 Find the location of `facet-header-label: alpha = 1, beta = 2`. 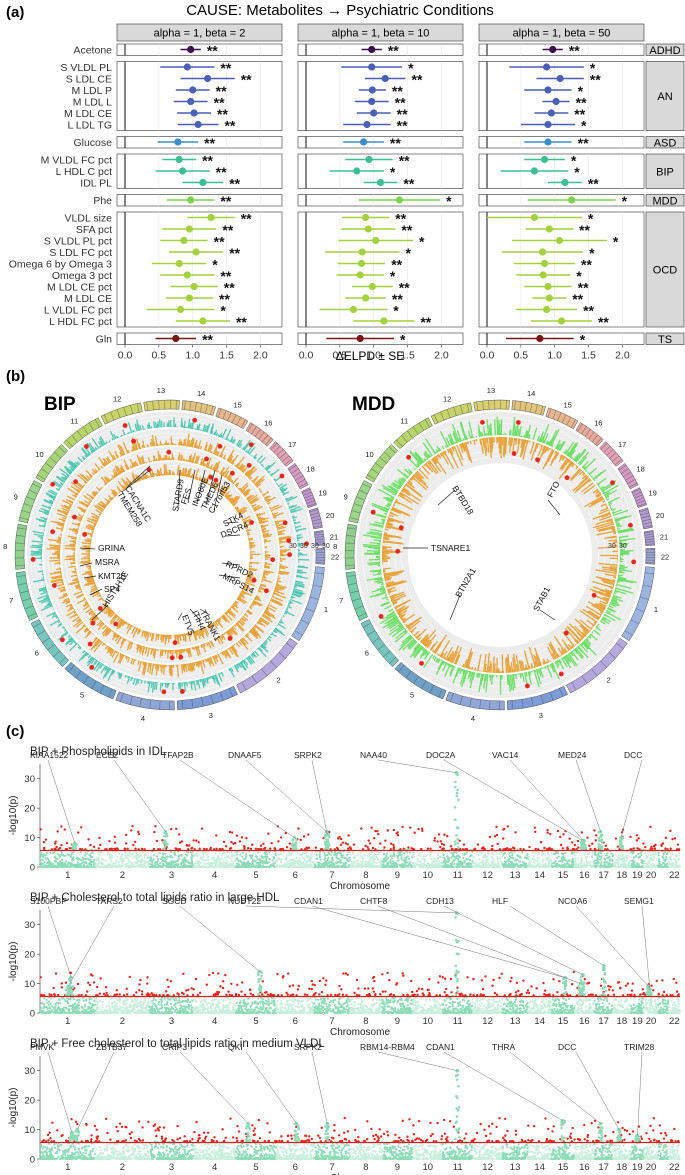

facet-header-label: alpha = 1, beta = 2 is located at coordinates (200, 34).